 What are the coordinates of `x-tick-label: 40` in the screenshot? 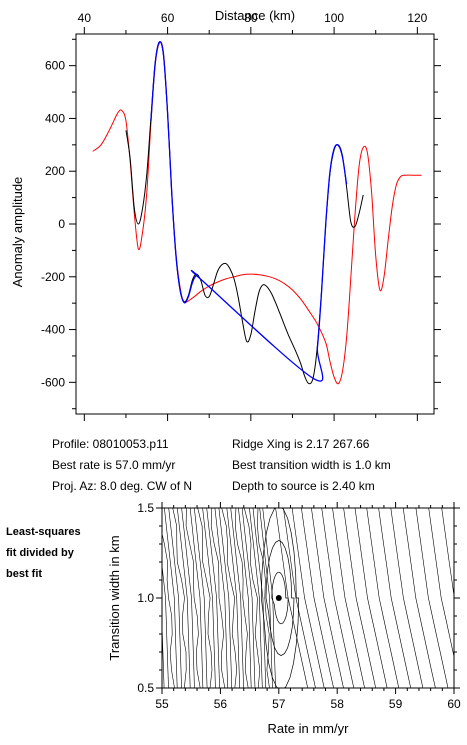 It's located at (85, 18).